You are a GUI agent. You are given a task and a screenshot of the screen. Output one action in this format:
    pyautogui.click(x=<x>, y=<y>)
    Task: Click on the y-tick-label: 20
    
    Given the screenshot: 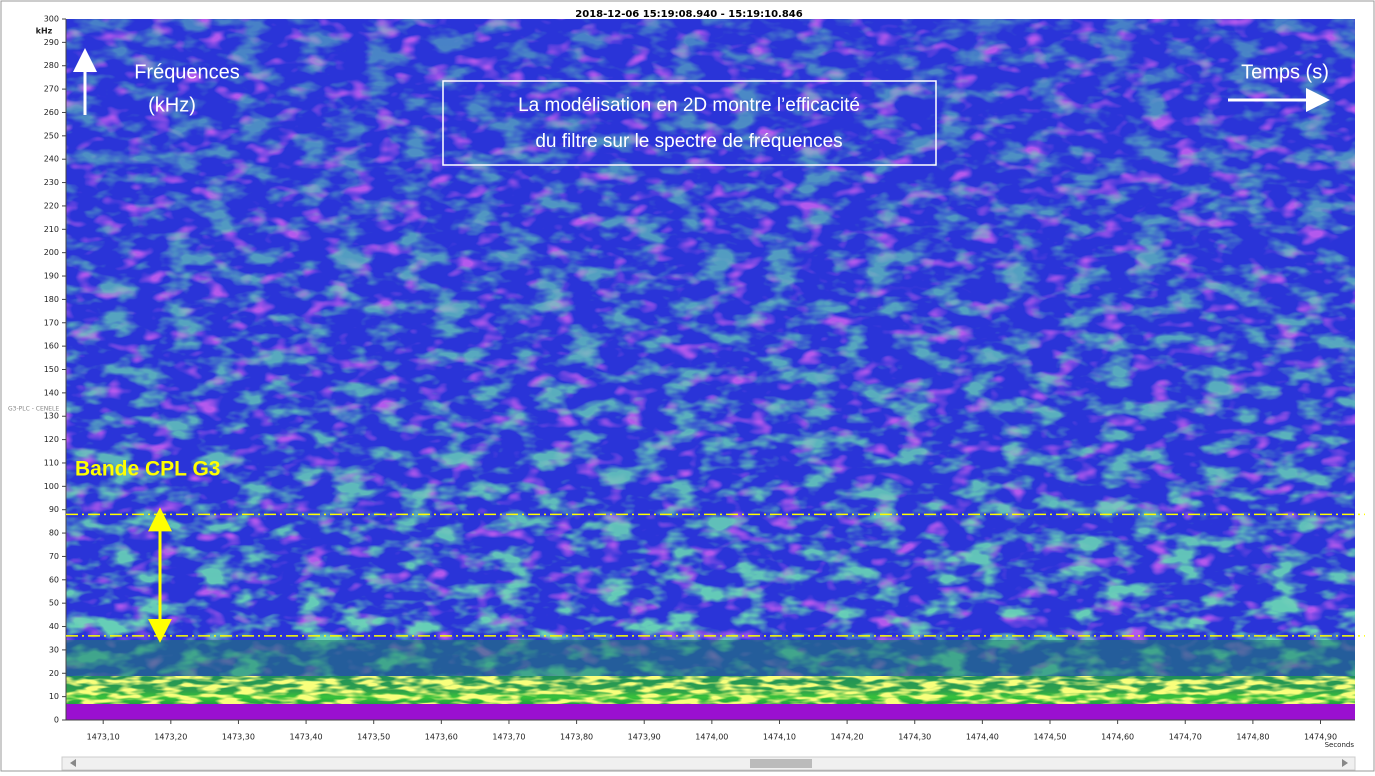 What is the action you would take?
    pyautogui.click(x=54, y=673)
    